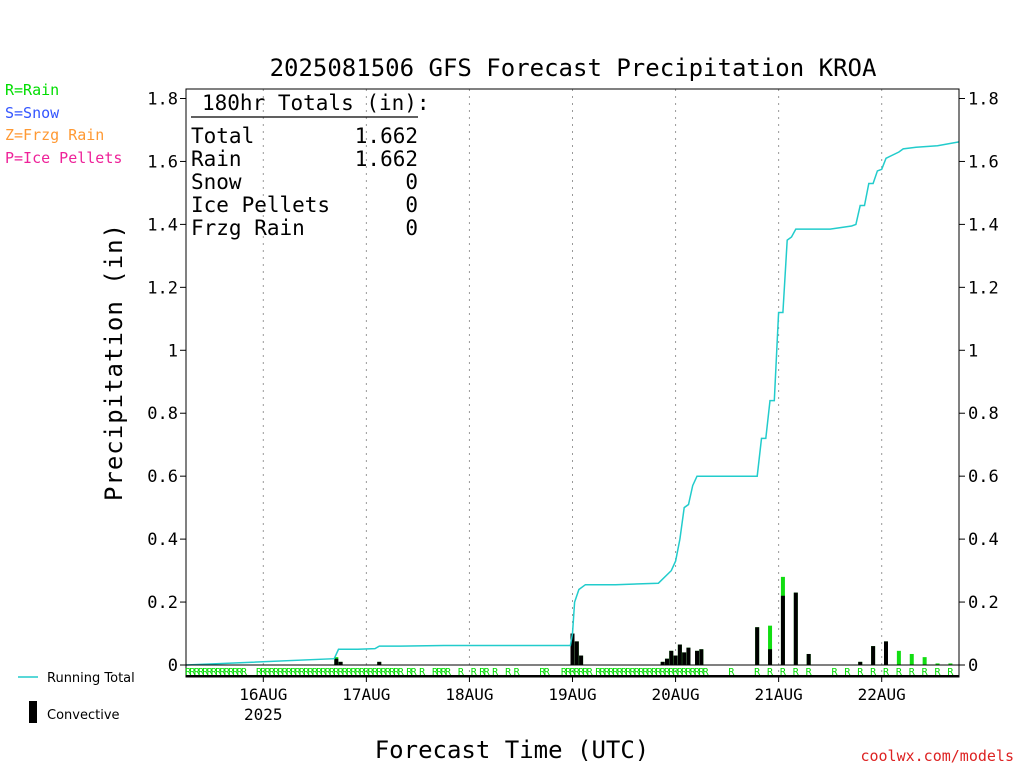  Describe the element at coordinates (162, 414) in the screenshot. I see `y-tick-label-left: 0.8` at that location.